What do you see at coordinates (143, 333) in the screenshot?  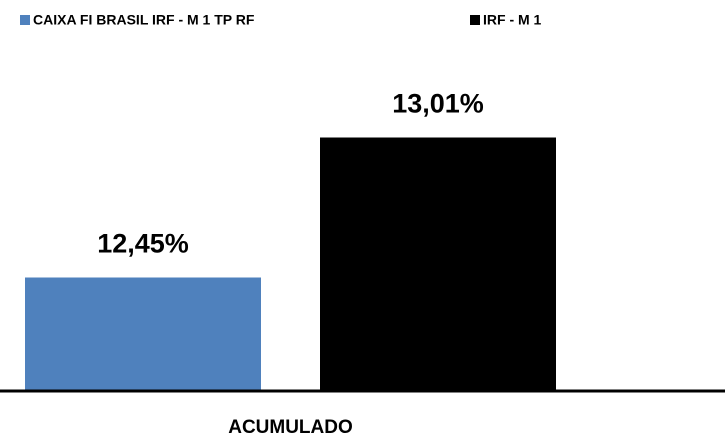 I see `bar` at bounding box center [143, 333].